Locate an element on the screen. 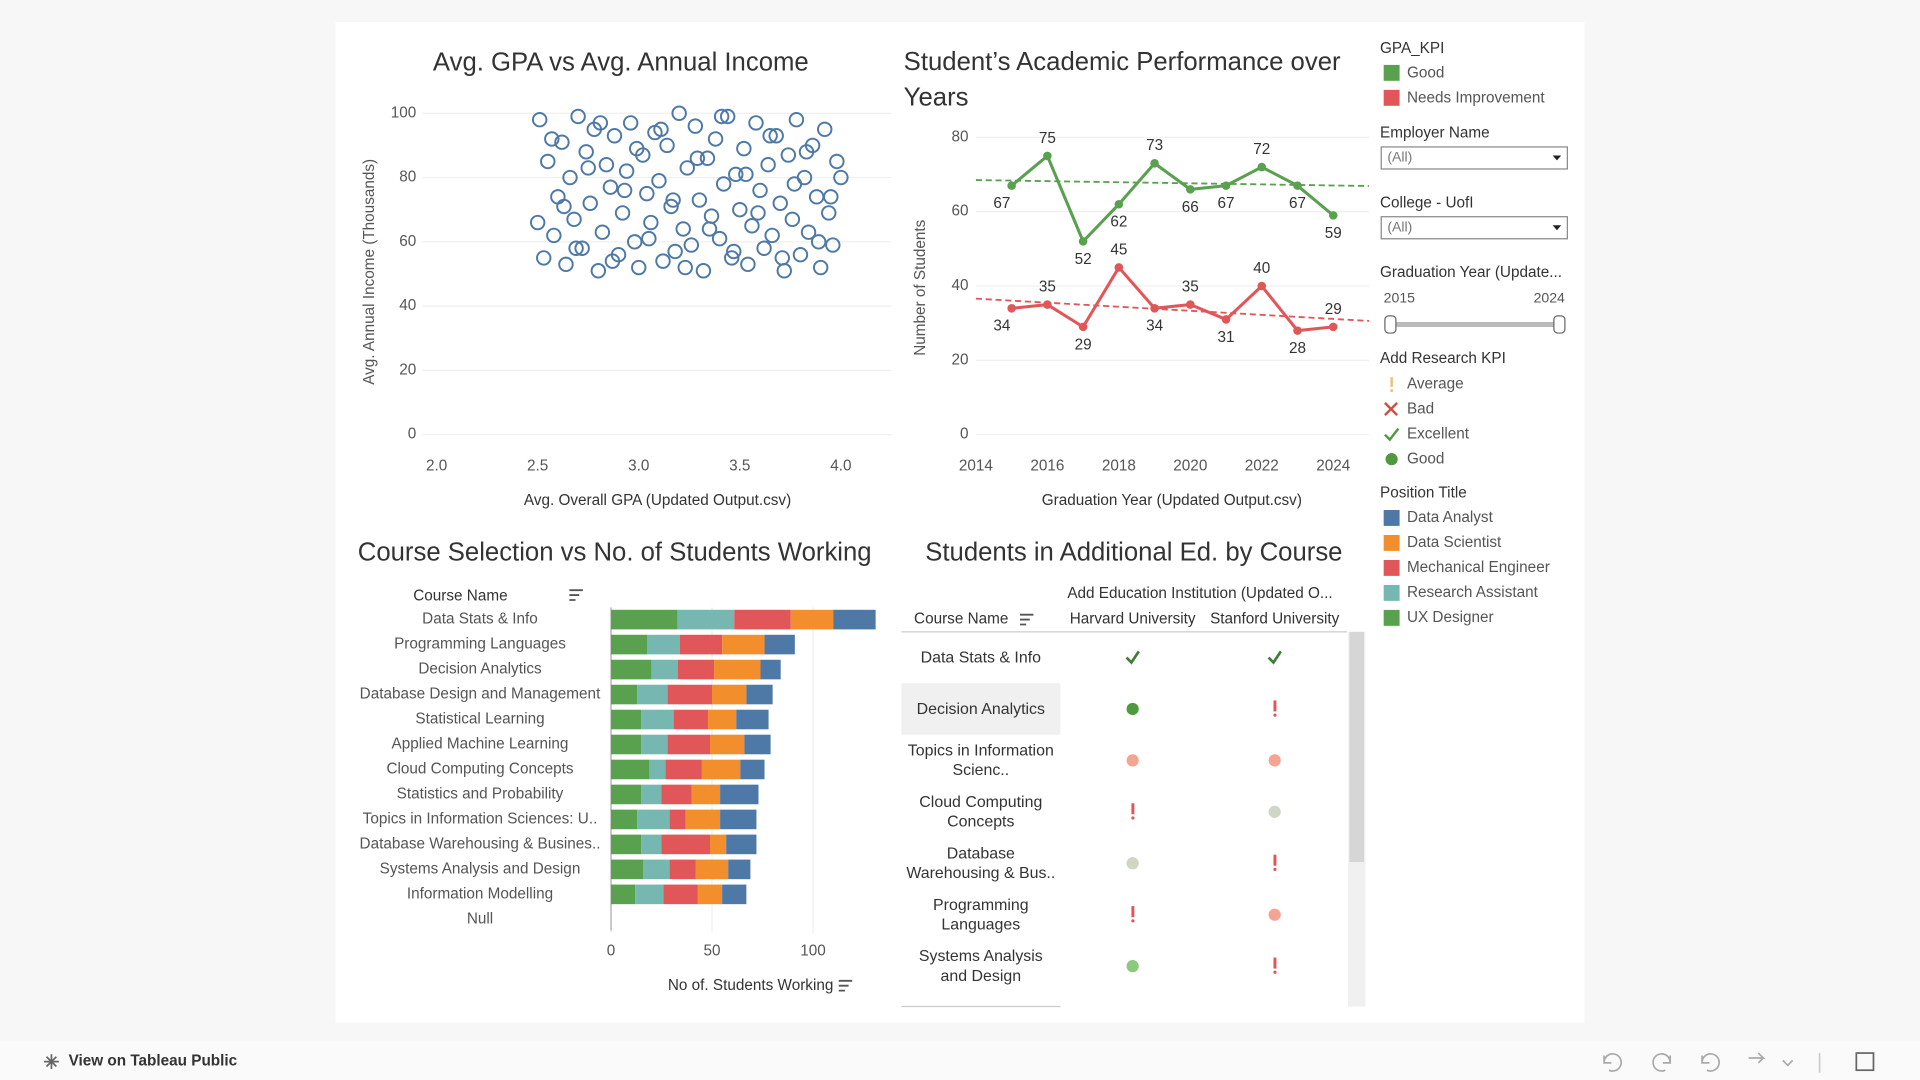 This screenshot has width=1920, height=1080. kpi-icons is located at coordinates (1392, 421).